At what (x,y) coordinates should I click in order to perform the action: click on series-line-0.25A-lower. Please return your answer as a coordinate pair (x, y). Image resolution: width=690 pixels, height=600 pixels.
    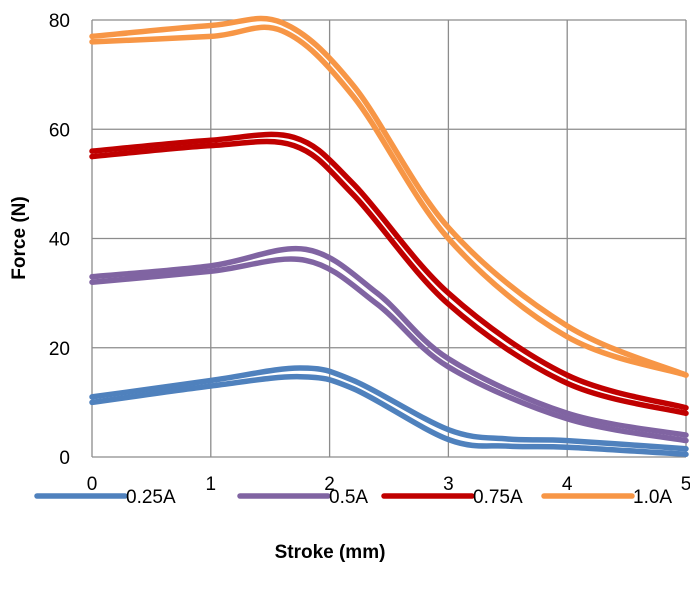
    Looking at the image, I should click on (389, 415).